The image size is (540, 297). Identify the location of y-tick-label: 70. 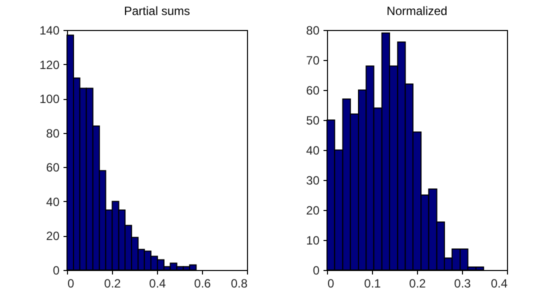
(313, 61).